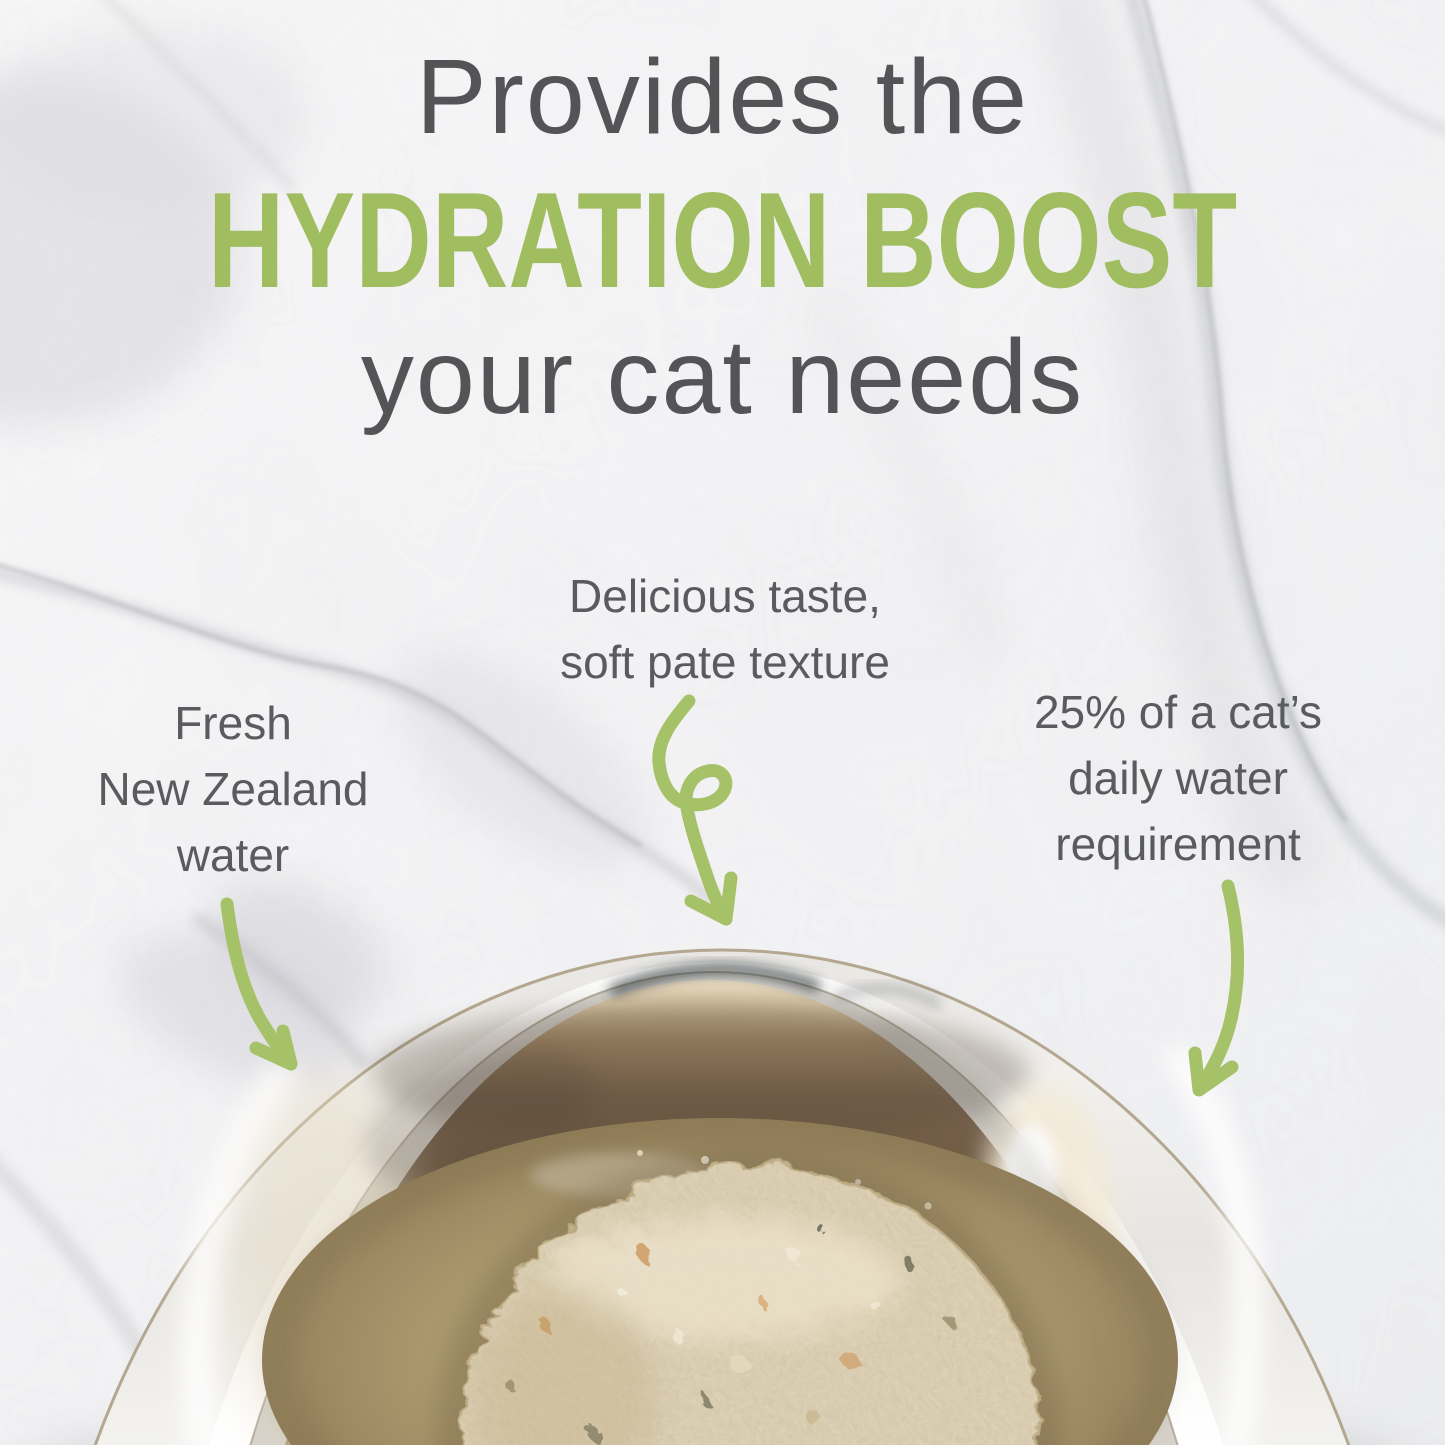 The image size is (1445, 1445). What do you see at coordinates (722, 97) in the screenshot?
I see `headline-line-1: Provides the` at bounding box center [722, 97].